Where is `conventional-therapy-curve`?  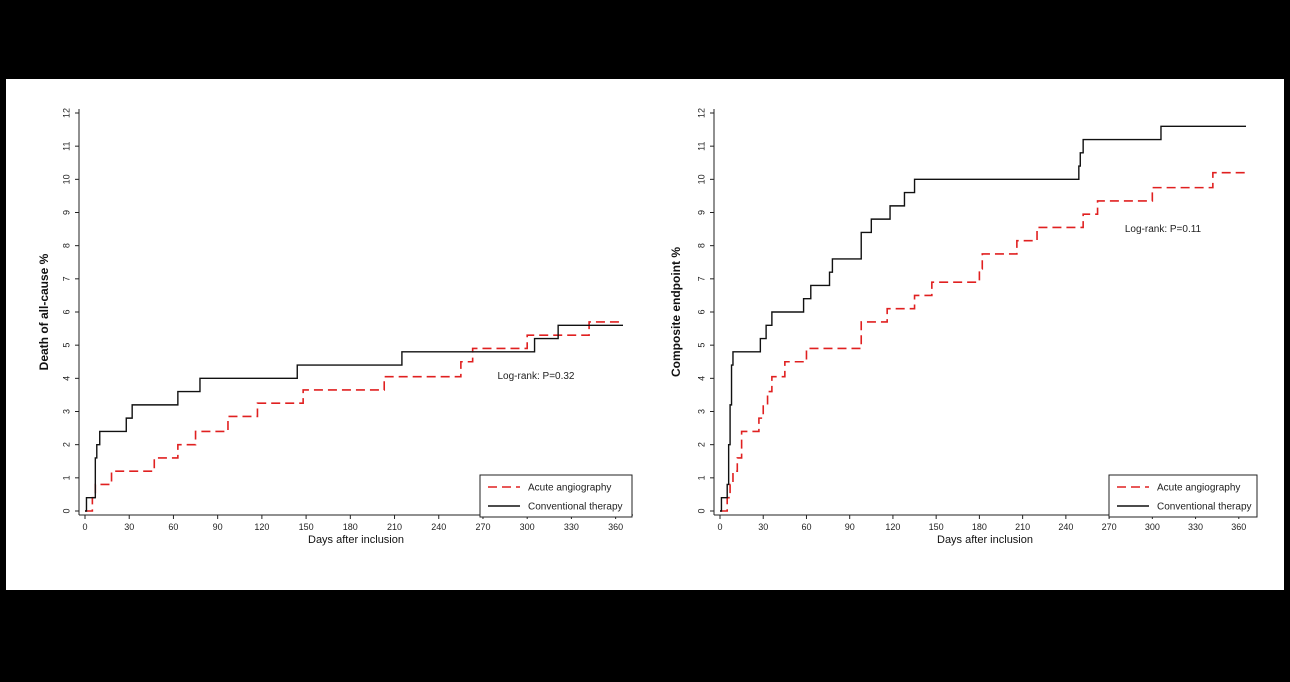
conventional-therapy-curve is located at coordinates (354, 418).